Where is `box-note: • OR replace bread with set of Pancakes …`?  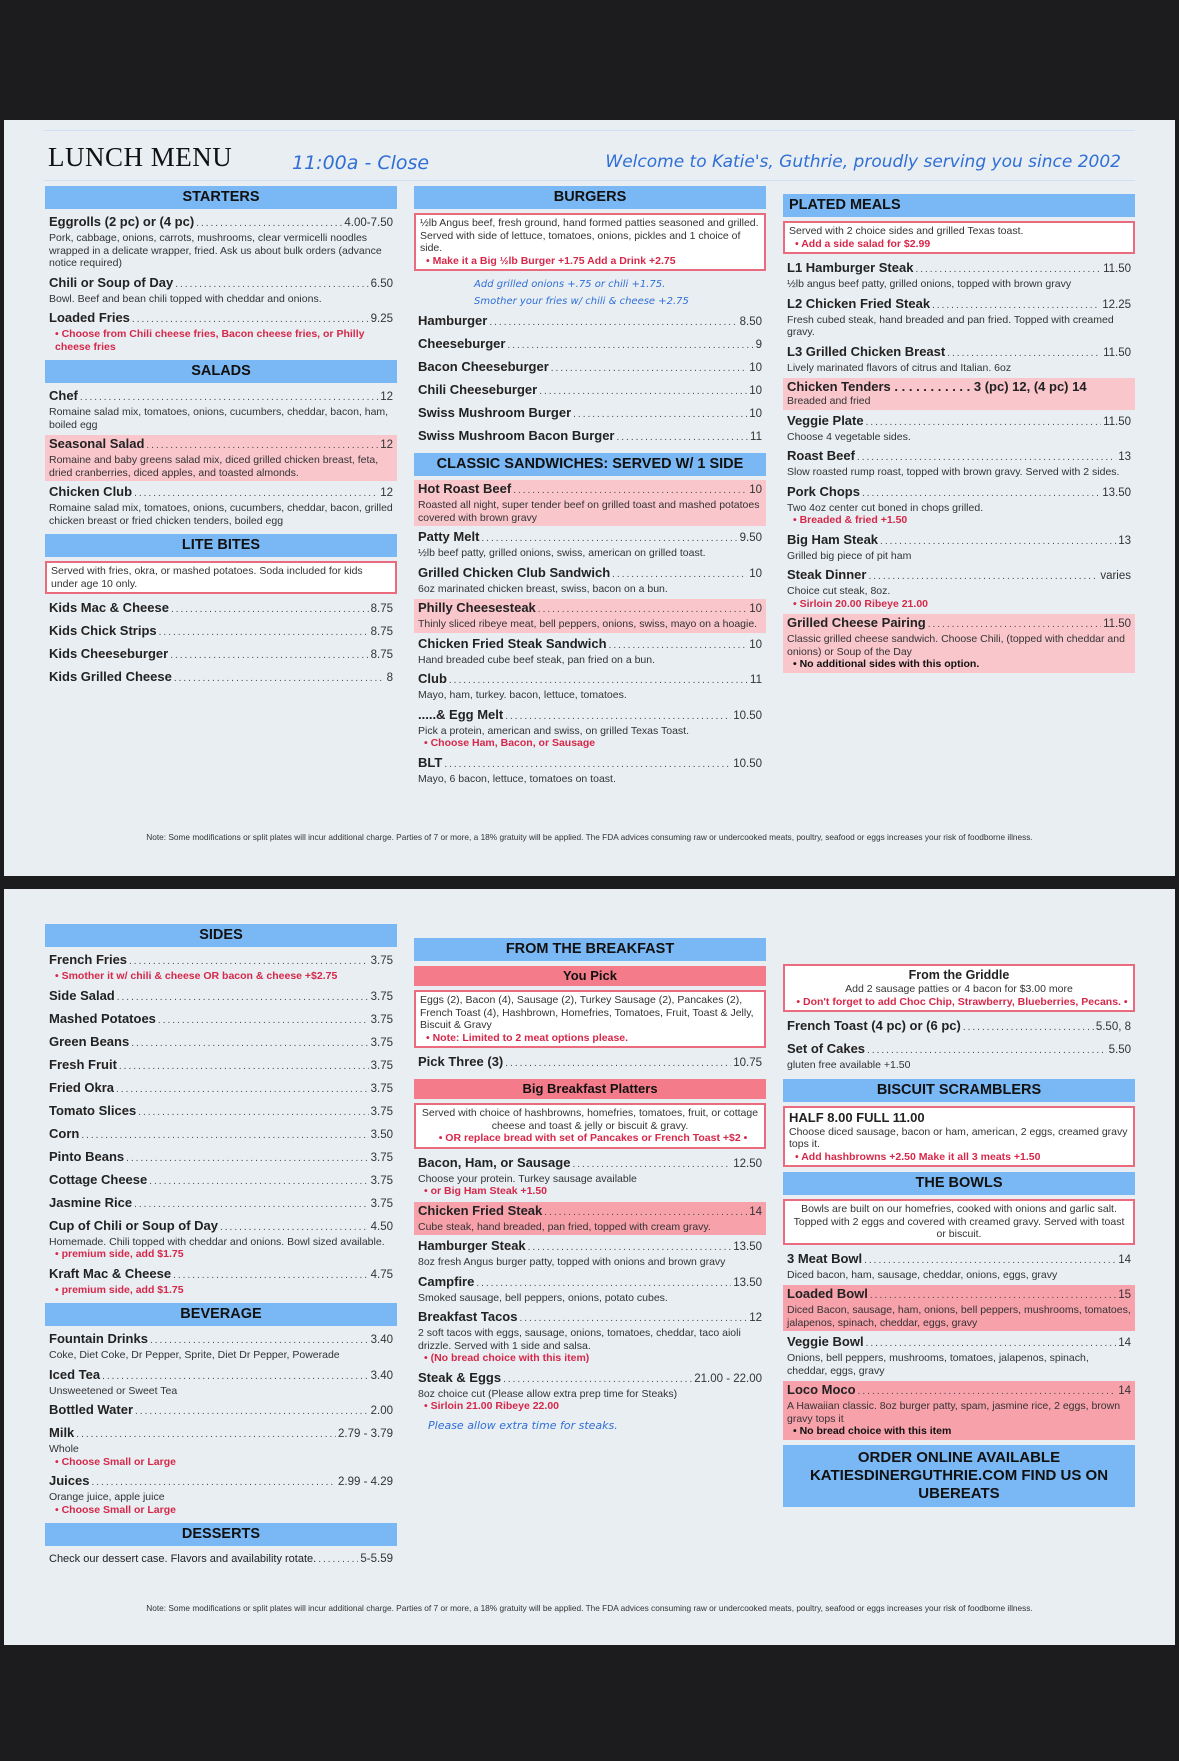 box-note: • OR replace bread with set of Pancakes … is located at coordinates (593, 1138).